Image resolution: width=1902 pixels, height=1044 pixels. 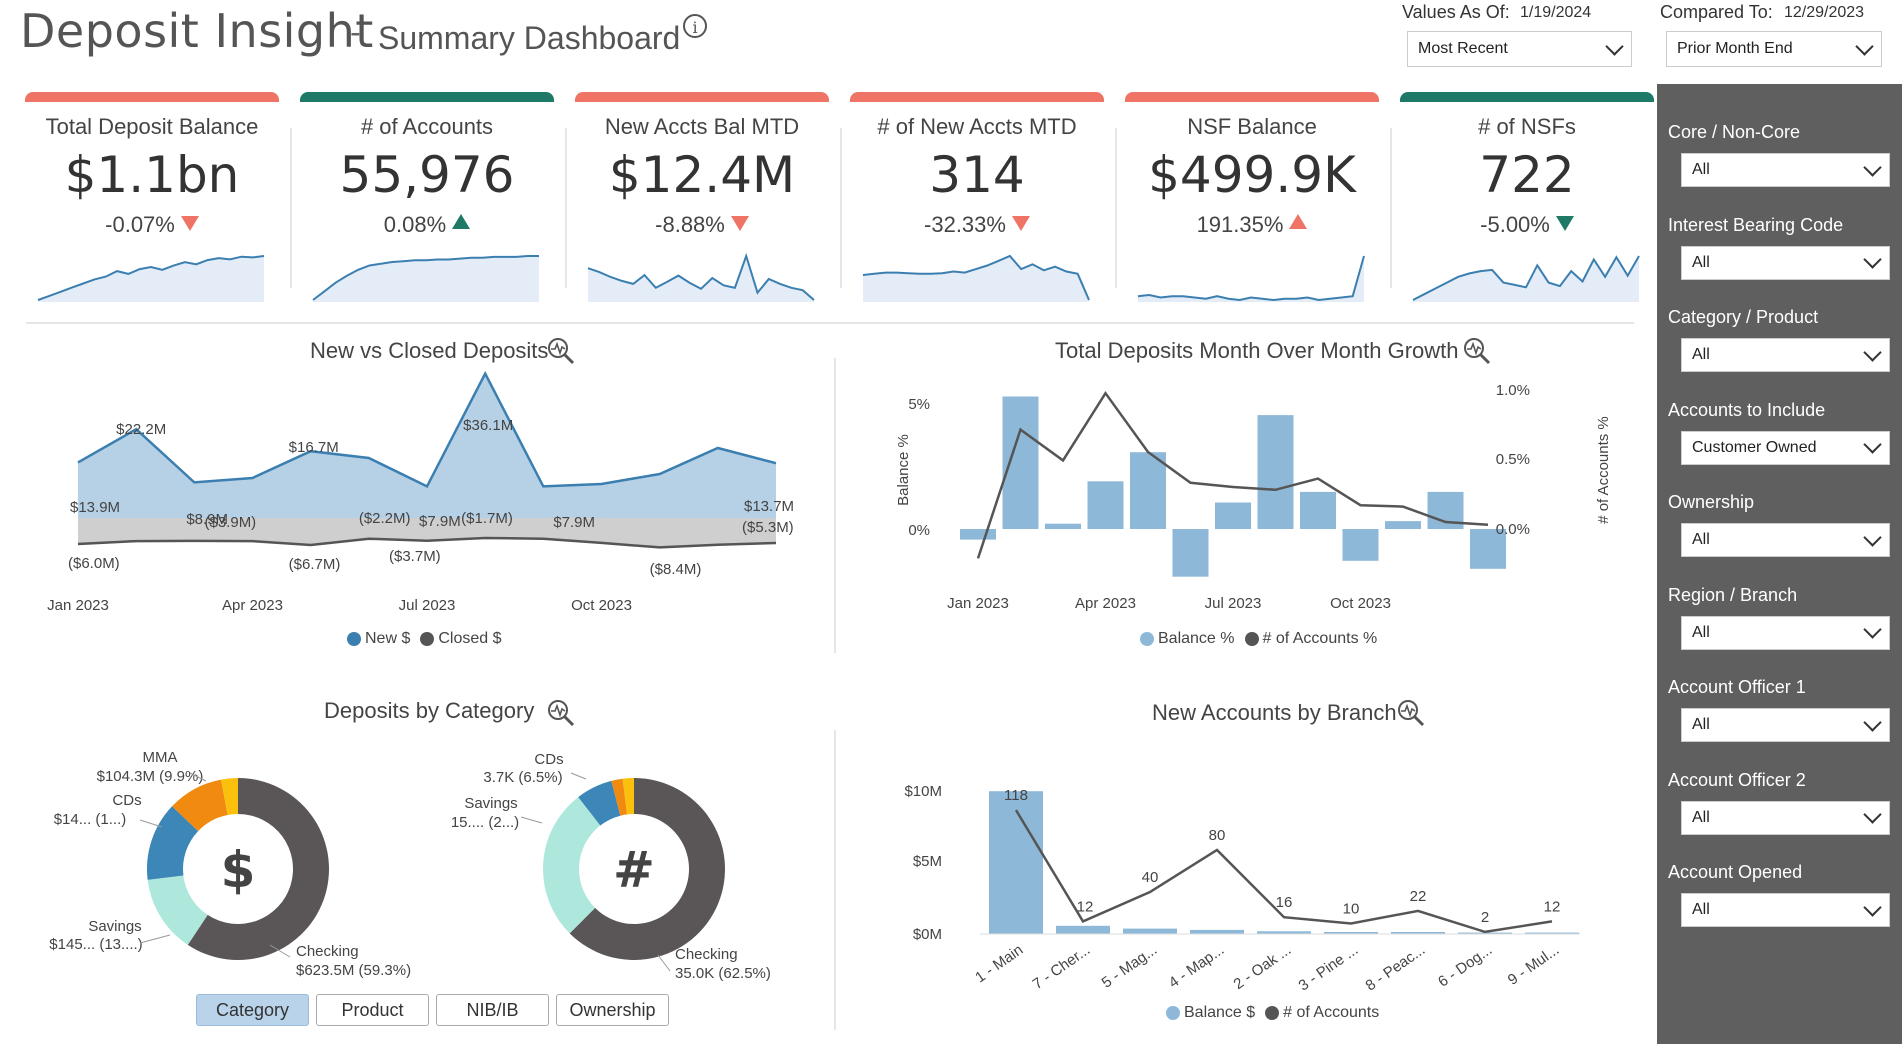 What do you see at coordinates (1774, 49) in the screenshot?
I see `compared-to-dropdown: Prior Month End` at bounding box center [1774, 49].